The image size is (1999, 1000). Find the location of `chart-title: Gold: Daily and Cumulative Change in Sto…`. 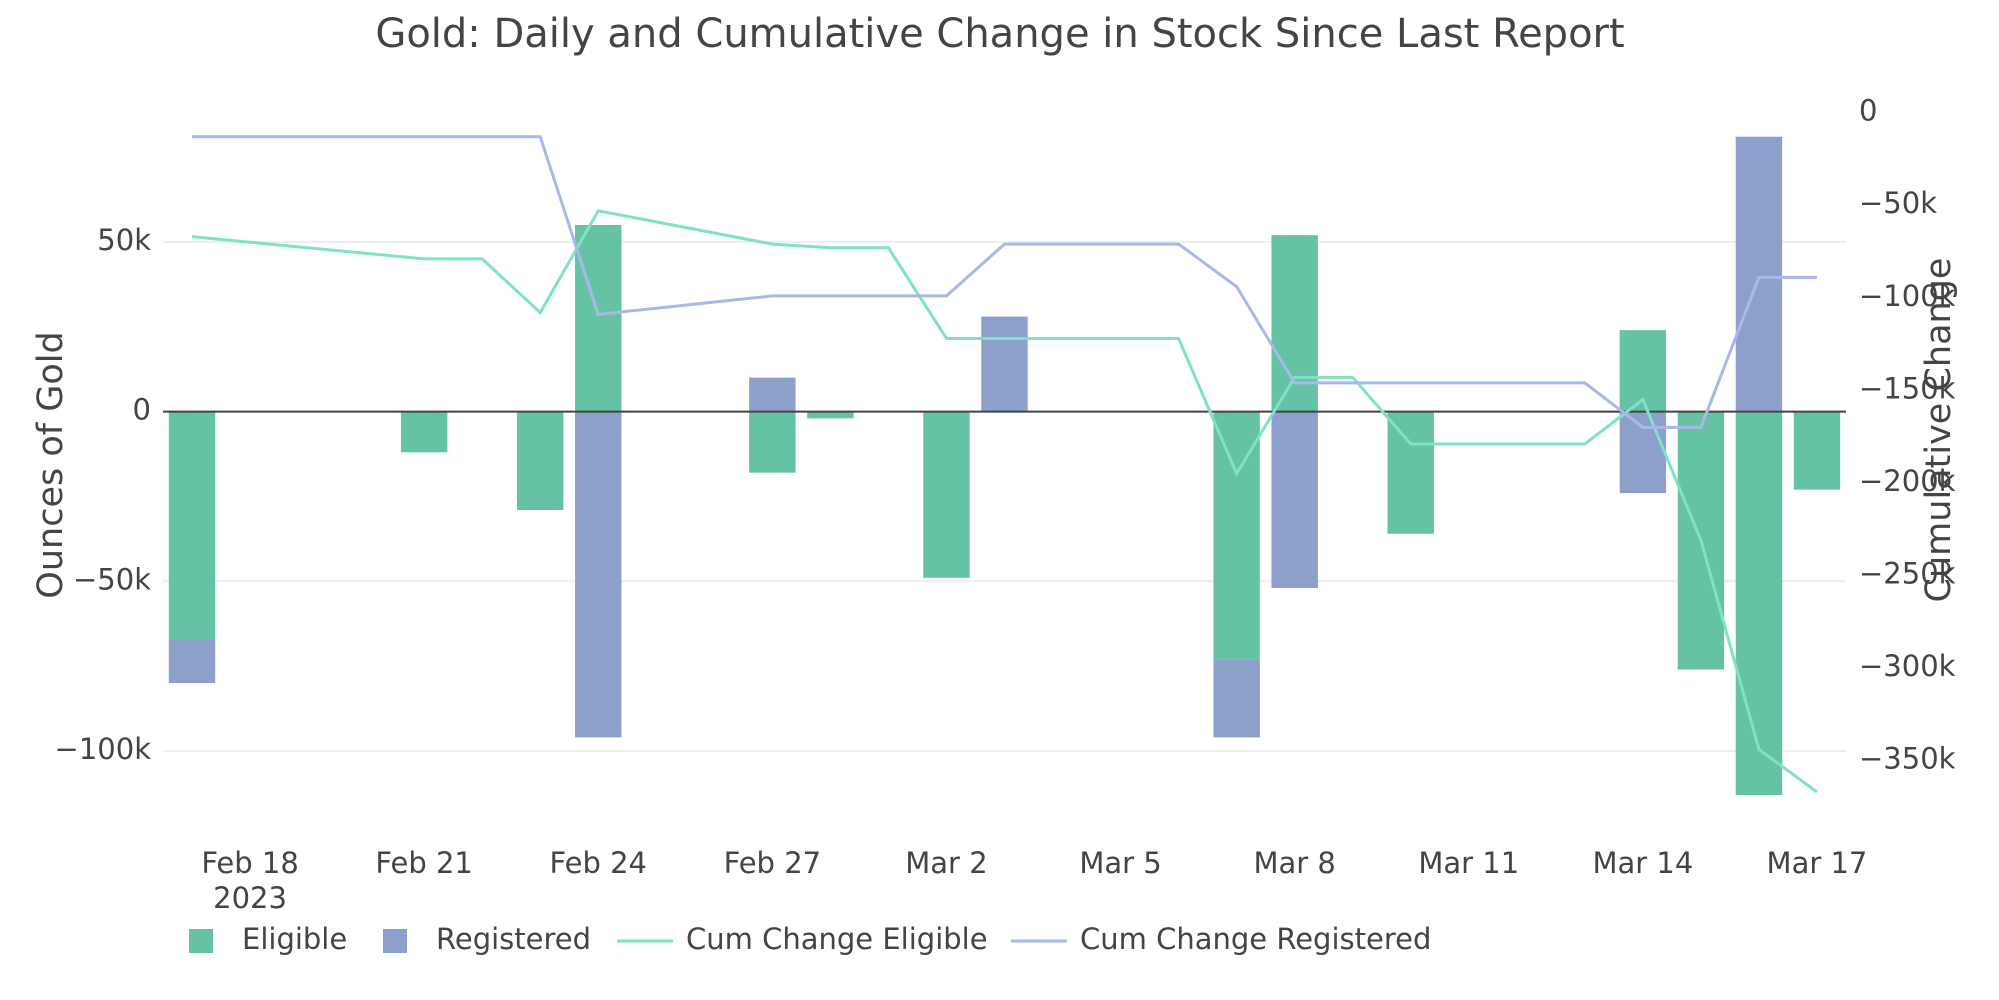

chart-title: Gold: Daily and Cumulative Change in Sto… is located at coordinates (999, 34).